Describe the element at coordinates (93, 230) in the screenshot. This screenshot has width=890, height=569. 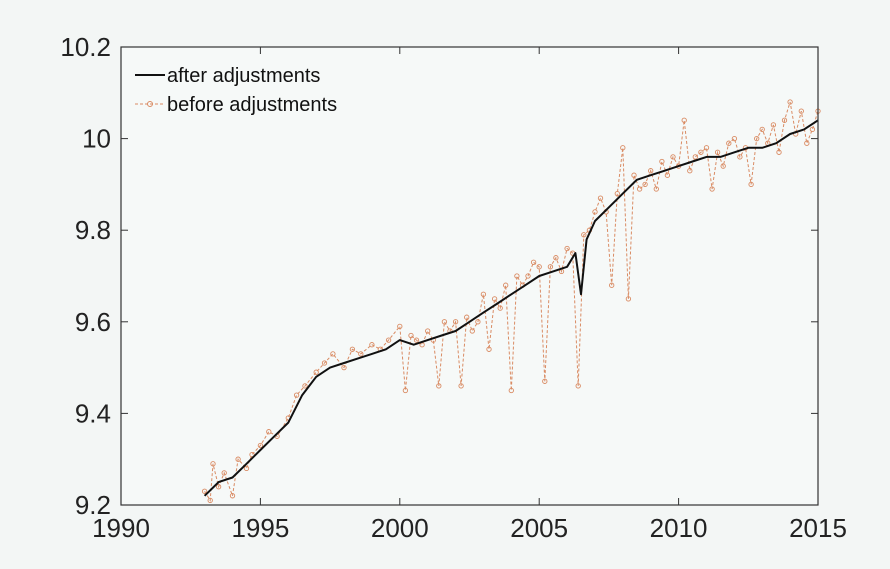
I see `y-tick-label: 9.8` at that location.